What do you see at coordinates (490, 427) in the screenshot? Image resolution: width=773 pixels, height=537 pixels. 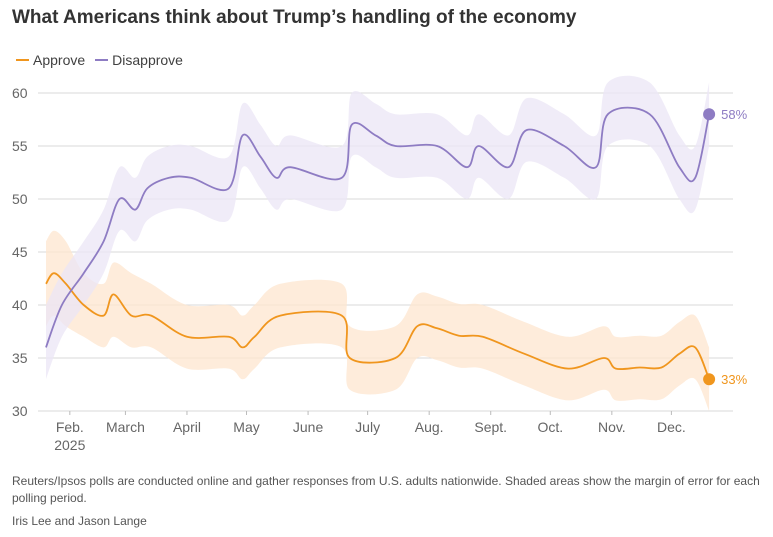 I see `x-tick-label-7: Sept.` at bounding box center [490, 427].